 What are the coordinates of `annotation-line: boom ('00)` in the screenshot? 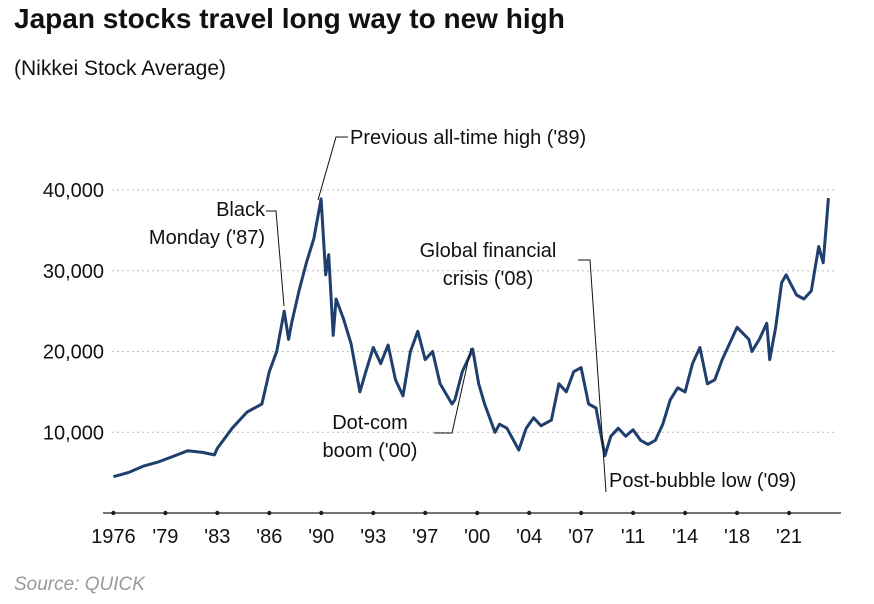 It's located at (370, 451).